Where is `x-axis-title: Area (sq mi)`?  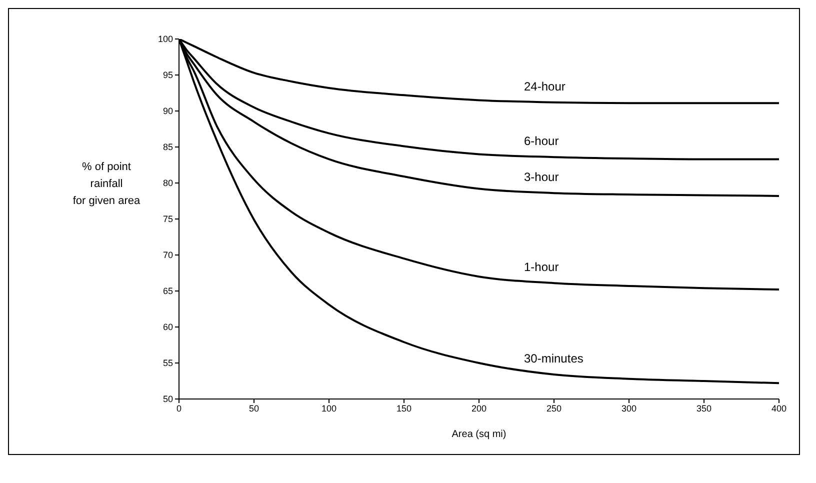
x-axis-title: Area (sq mi) is located at coordinates (479, 434).